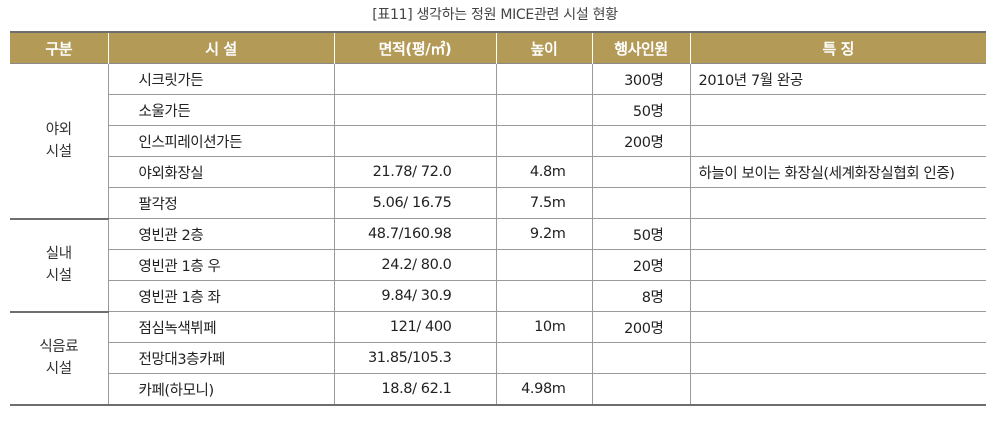 The height and width of the screenshot is (430, 990). I want to click on header-capacity: 행사인원, so click(640, 48).